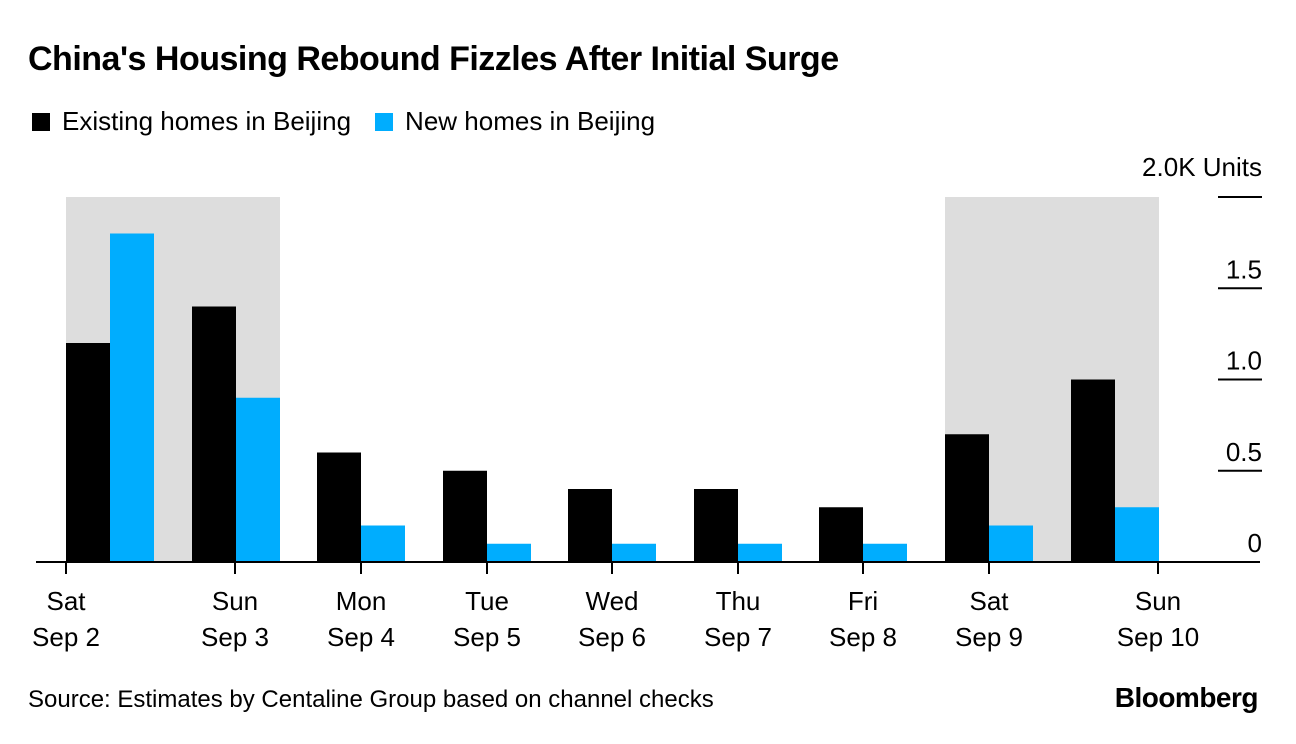 The height and width of the screenshot is (744, 1296). I want to click on y-axis-unit-label: 2.0K Units, so click(1202, 167).